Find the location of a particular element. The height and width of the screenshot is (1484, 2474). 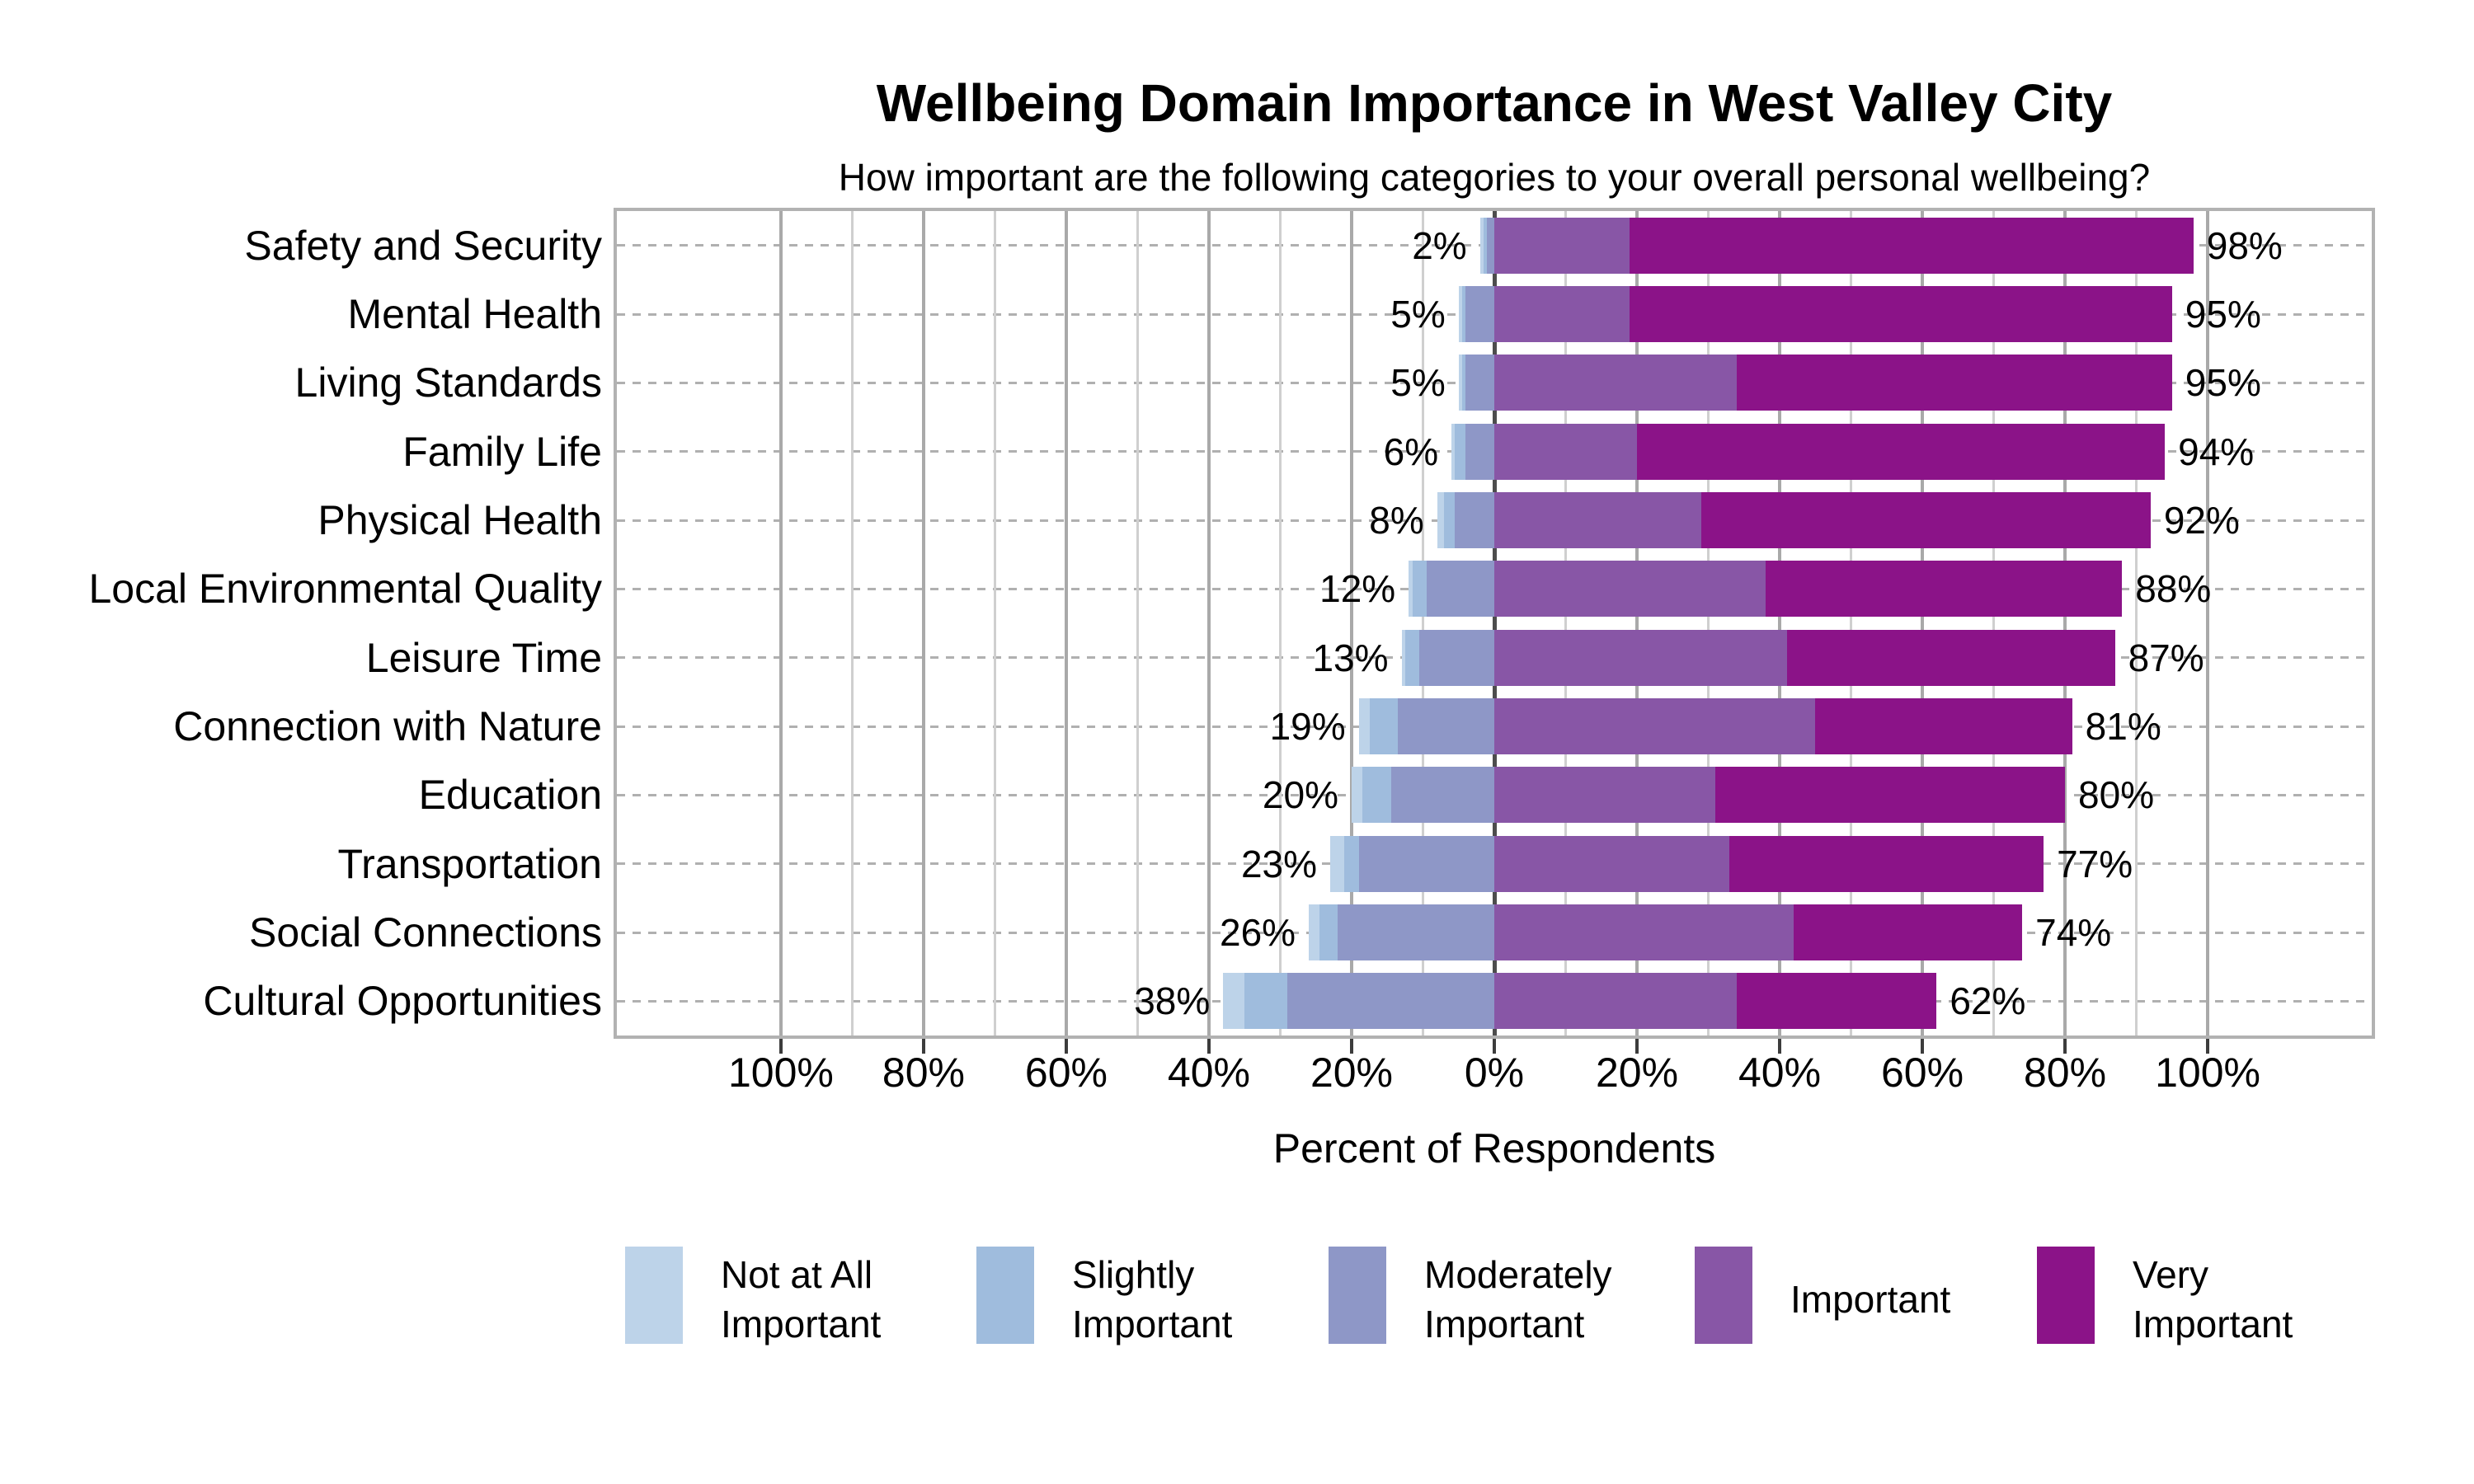

negative-total-label: 19% is located at coordinates (1307, 726).